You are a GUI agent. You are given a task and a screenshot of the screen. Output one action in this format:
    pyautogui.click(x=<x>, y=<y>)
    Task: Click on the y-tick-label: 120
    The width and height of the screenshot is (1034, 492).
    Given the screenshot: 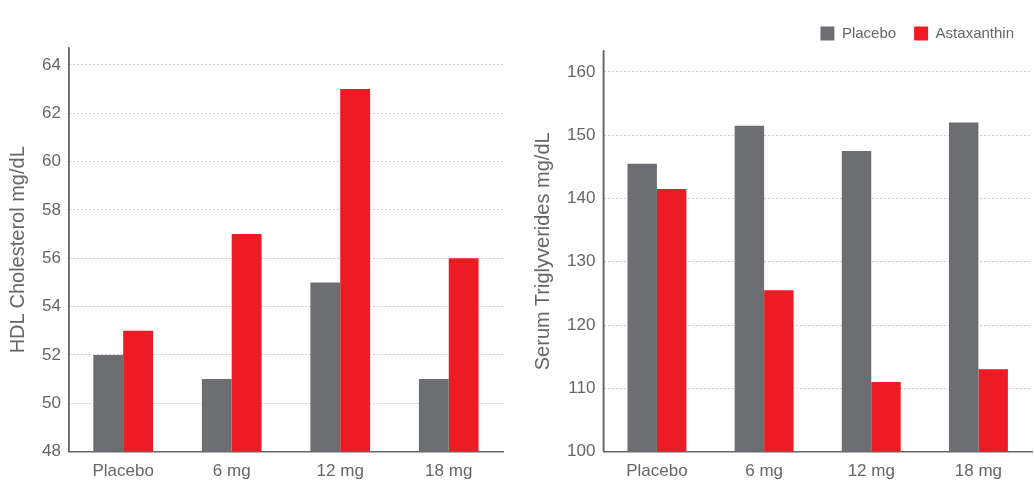 What is the action you would take?
    pyautogui.click(x=581, y=324)
    